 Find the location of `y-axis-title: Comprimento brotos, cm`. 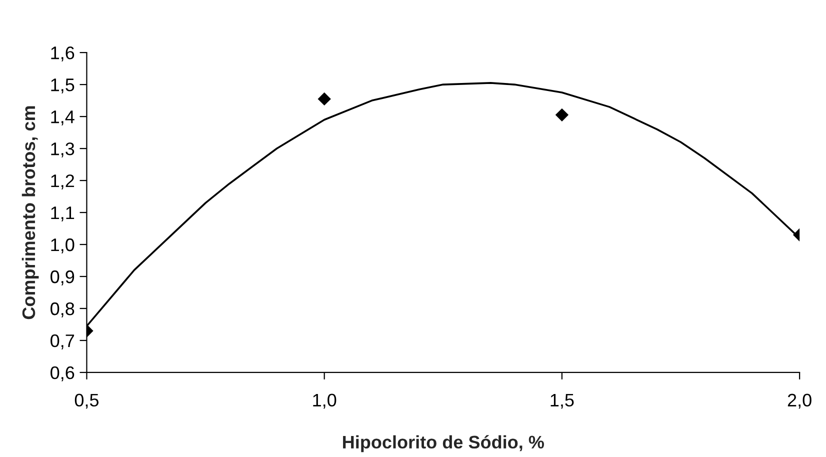

y-axis-title: Comprimento brotos, cm is located at coordinates (30, 213).